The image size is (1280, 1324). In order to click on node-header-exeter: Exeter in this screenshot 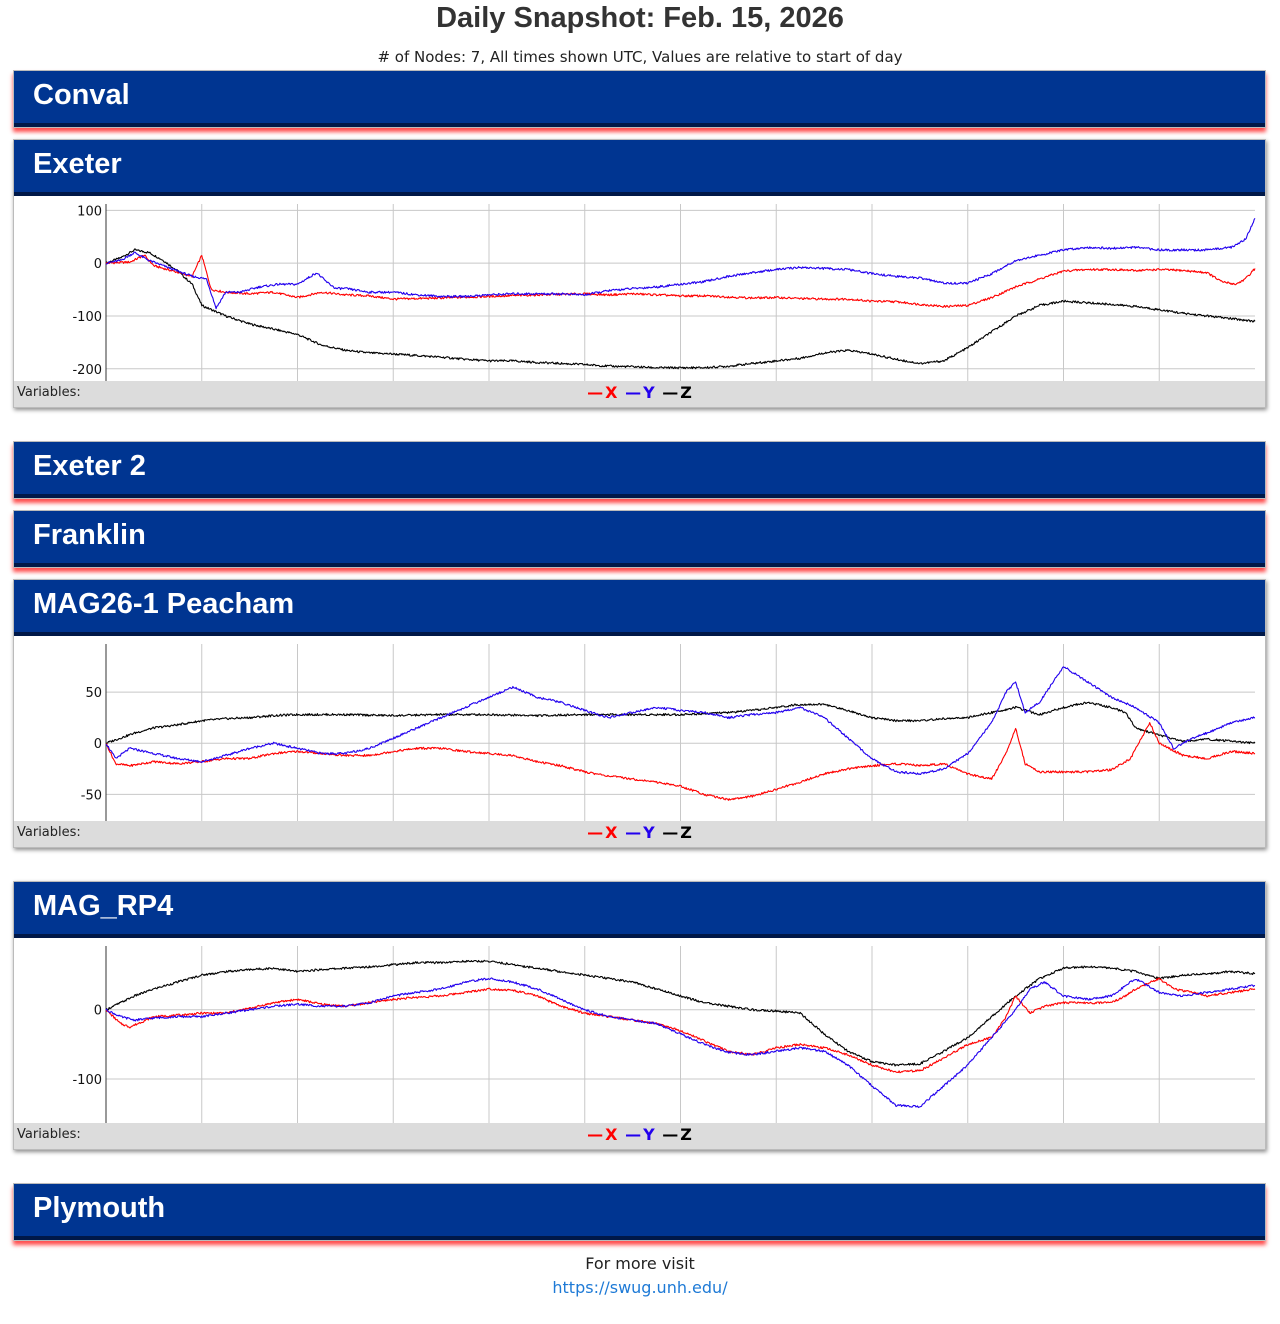, I will do `click(639, 168)`.